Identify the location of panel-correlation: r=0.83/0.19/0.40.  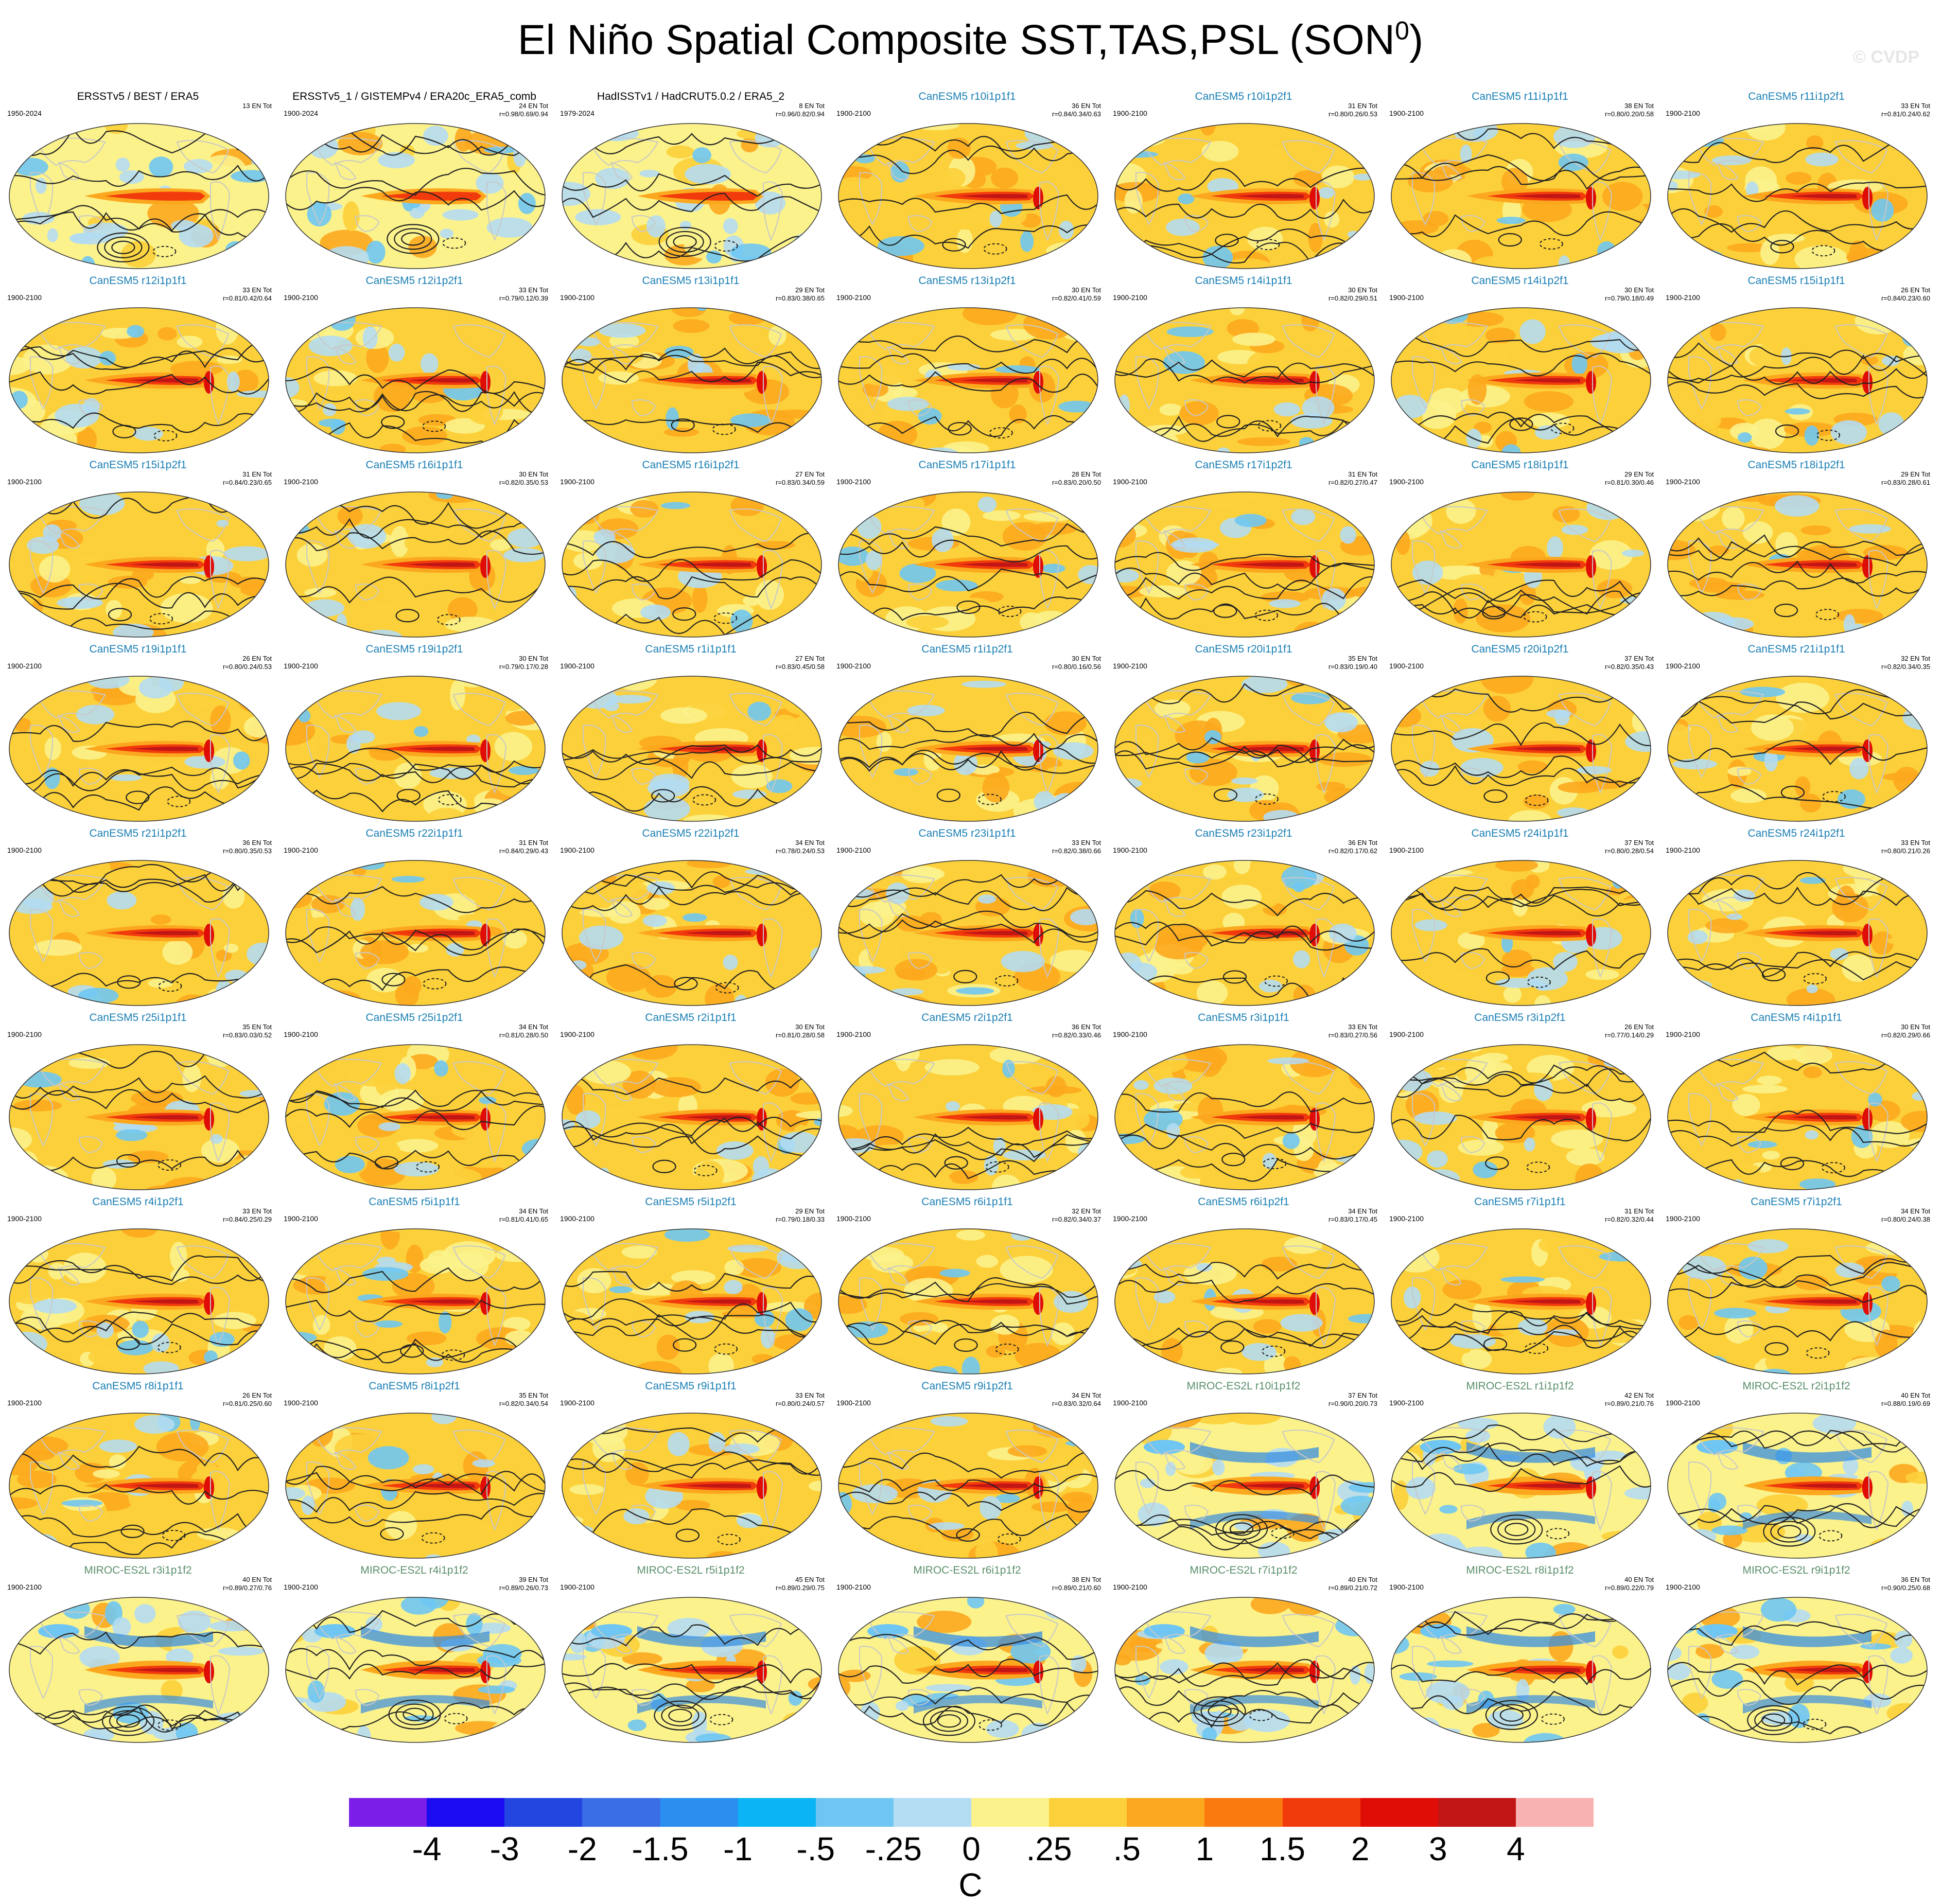
(1352, 667).